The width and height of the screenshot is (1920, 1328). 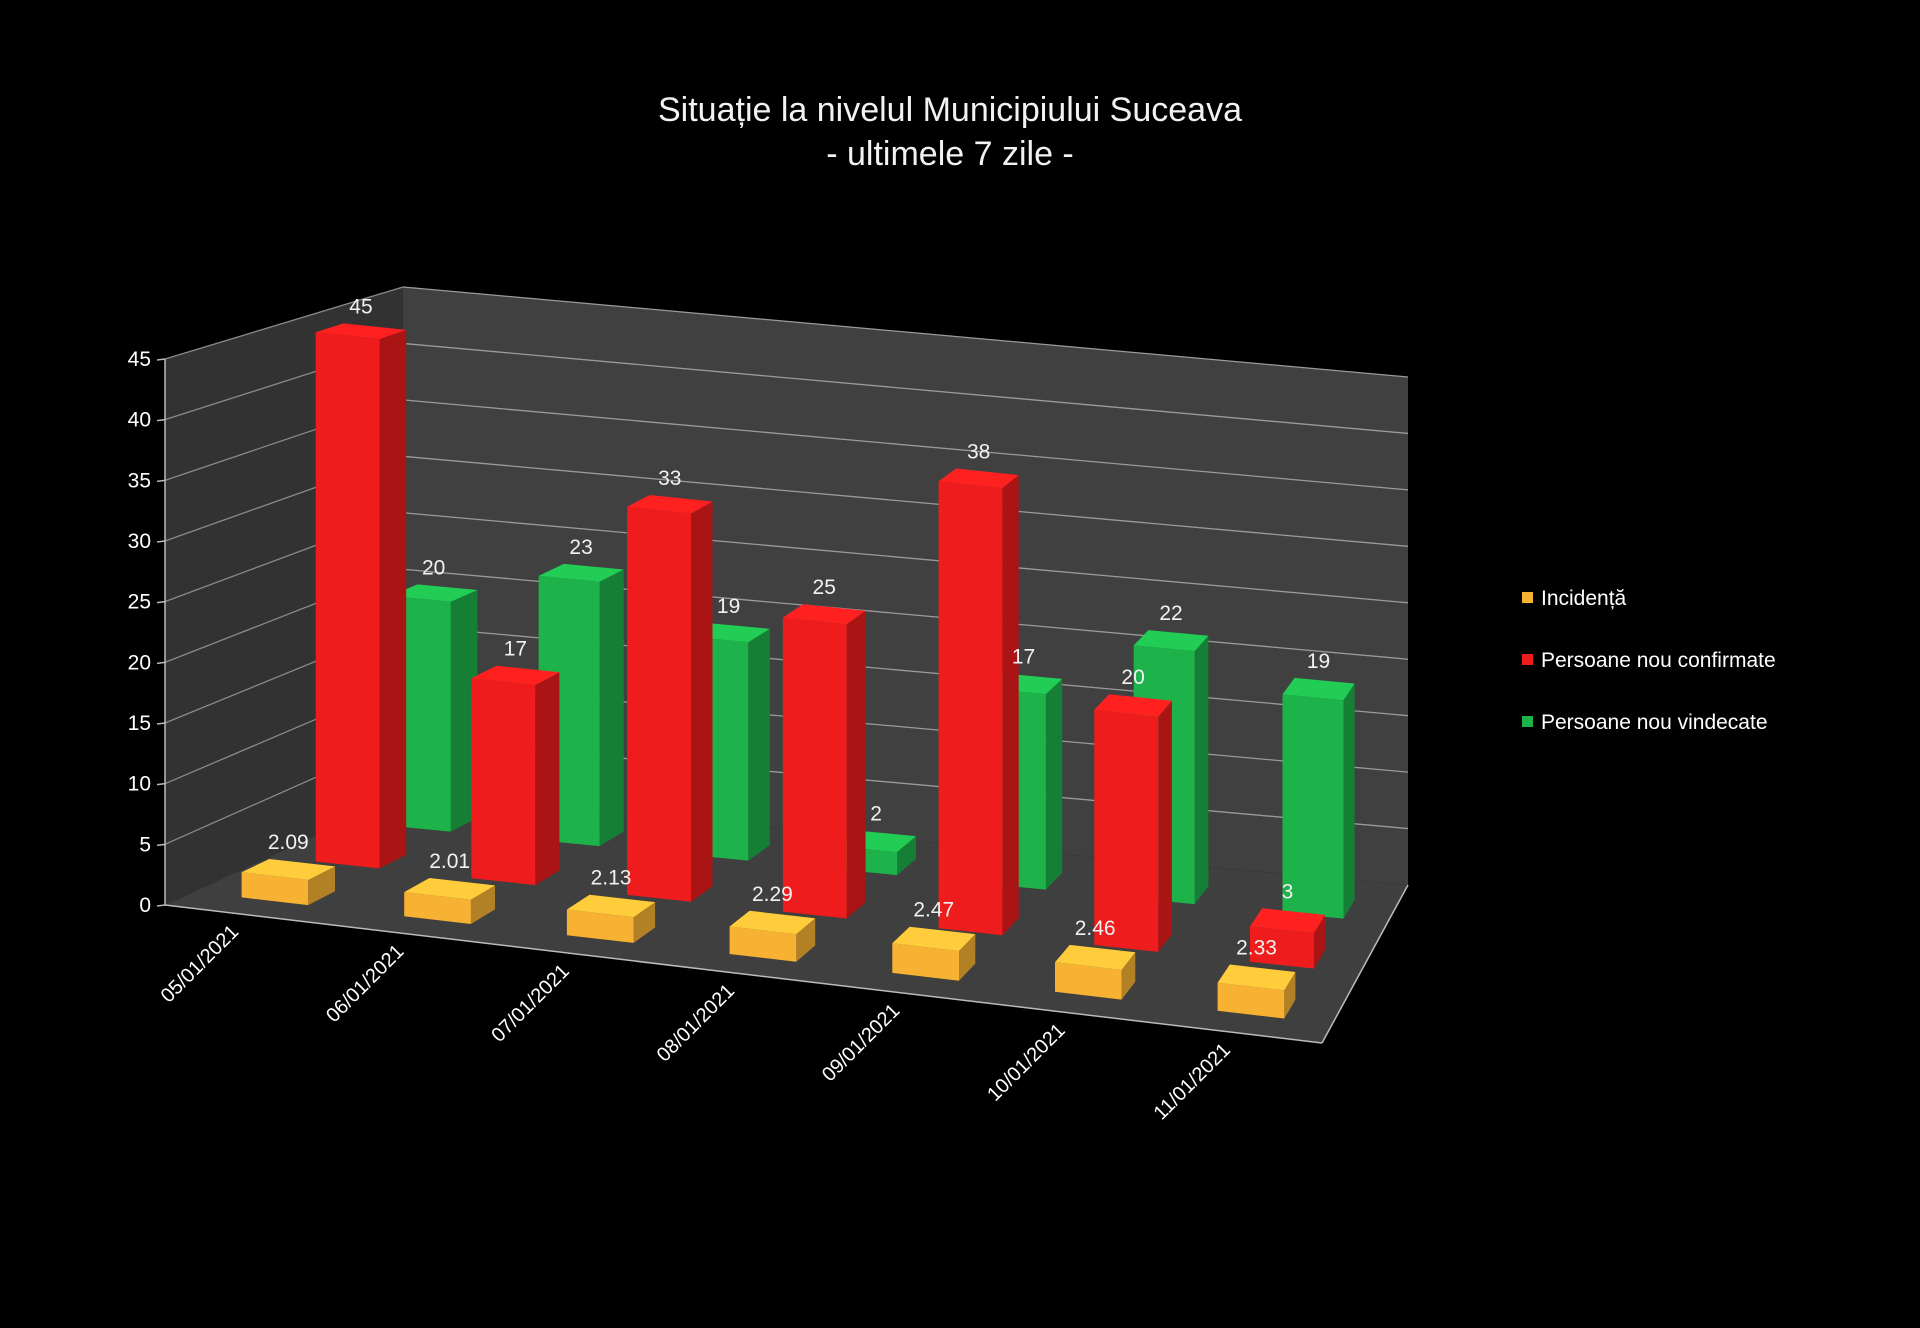 I want to click on y-tick-label: 25, so click(x=139, y=602).